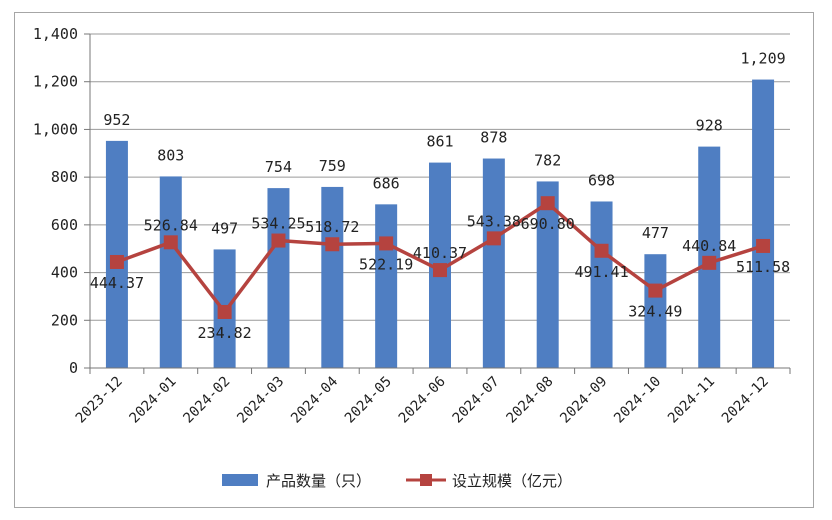 This screenshot has height=520, width=832. What do you see at coordinates (422, 400) in the screenshot?
I see `x-tick-label: 2024-06` at bounding box center [422, 400].